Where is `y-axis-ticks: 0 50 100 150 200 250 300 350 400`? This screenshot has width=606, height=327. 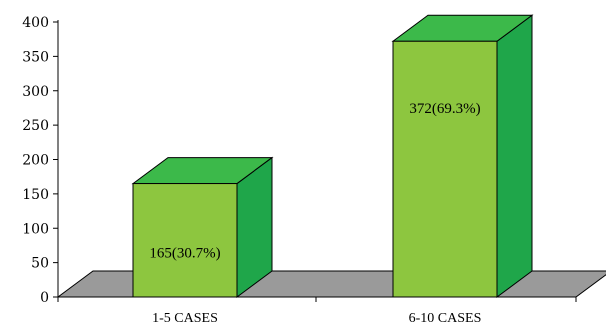 y-axis-ticks: 0 50 100 150 200 250 300 350 400 is located at coordinates (40, 160).